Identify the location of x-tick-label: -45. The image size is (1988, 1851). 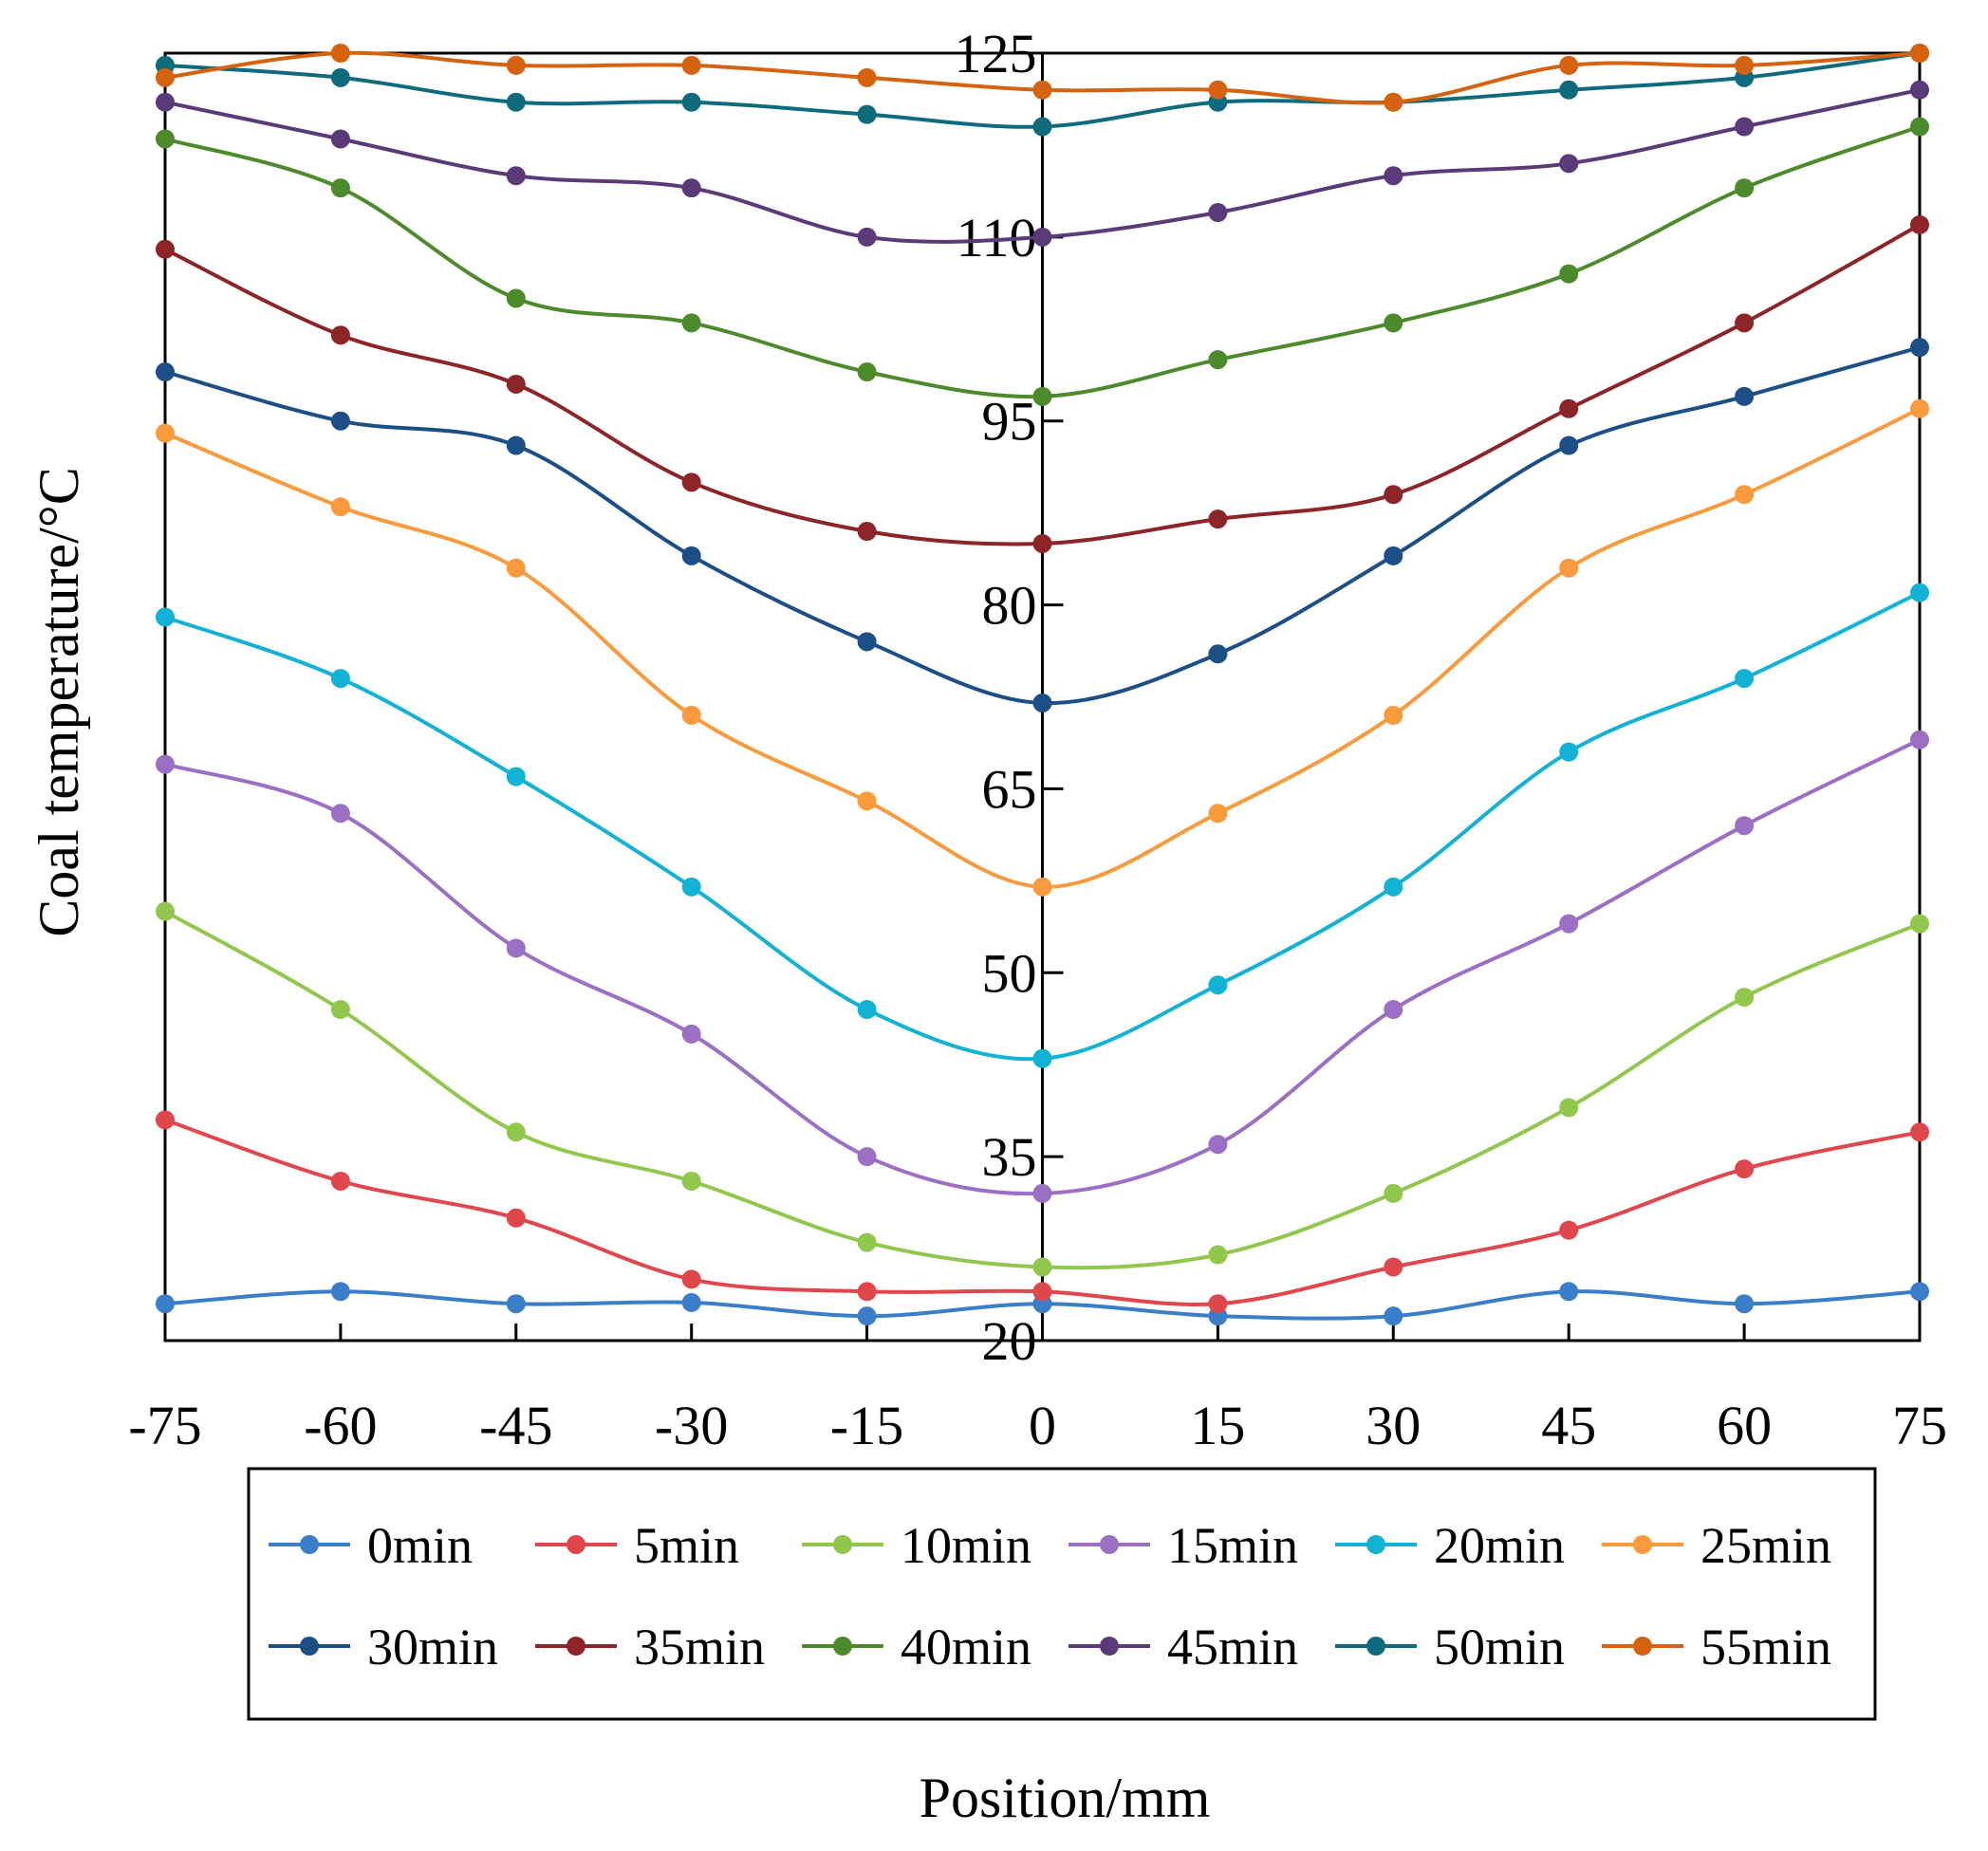
(515, 1425).